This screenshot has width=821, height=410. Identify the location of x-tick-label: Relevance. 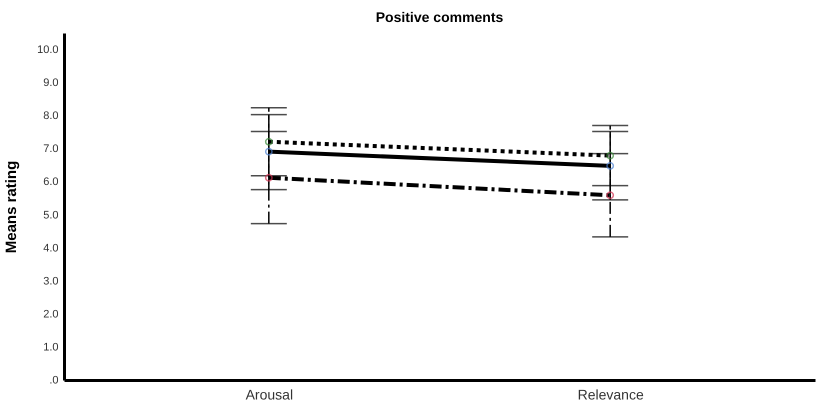
(611, 394).